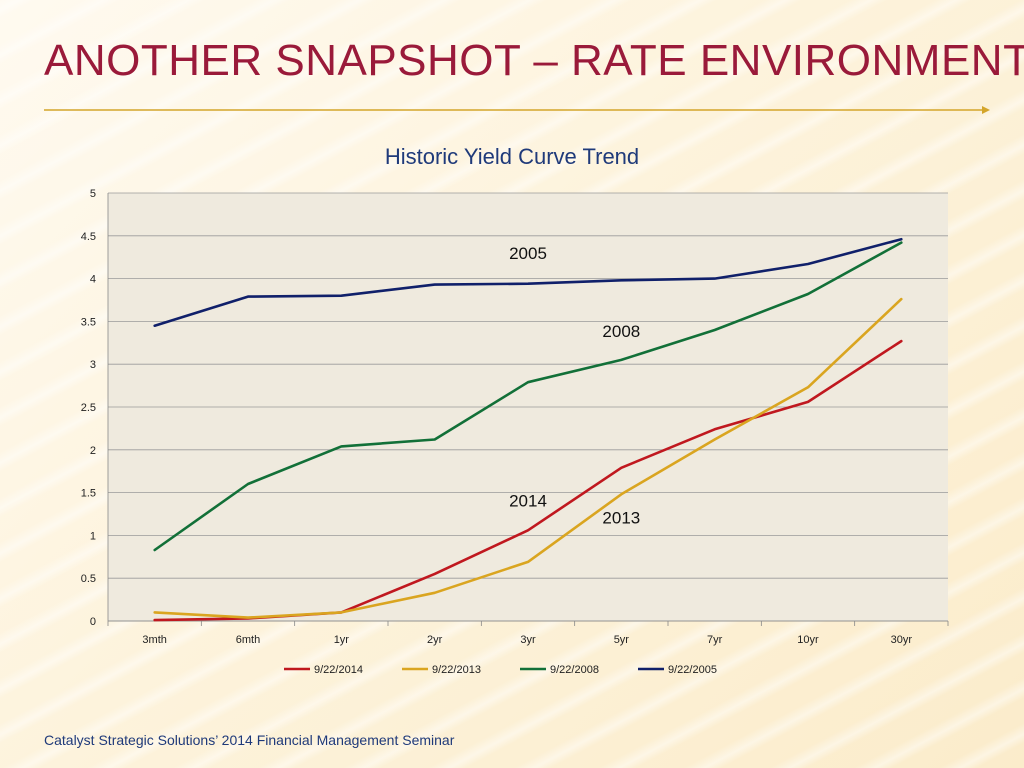 The width and height of the screenshot is (1024, 768). I want to click on y-tick-label: 0.5, so click(88, 579).